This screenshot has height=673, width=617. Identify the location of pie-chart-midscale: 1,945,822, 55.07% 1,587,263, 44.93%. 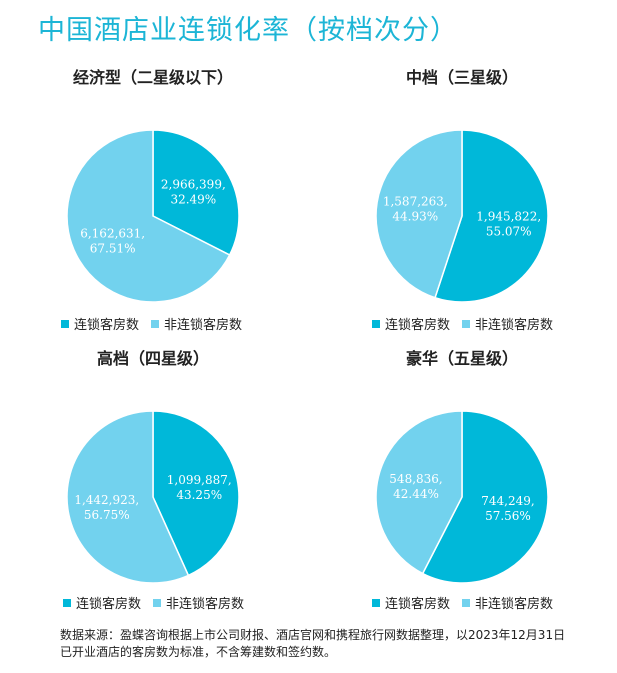
(462, 216).